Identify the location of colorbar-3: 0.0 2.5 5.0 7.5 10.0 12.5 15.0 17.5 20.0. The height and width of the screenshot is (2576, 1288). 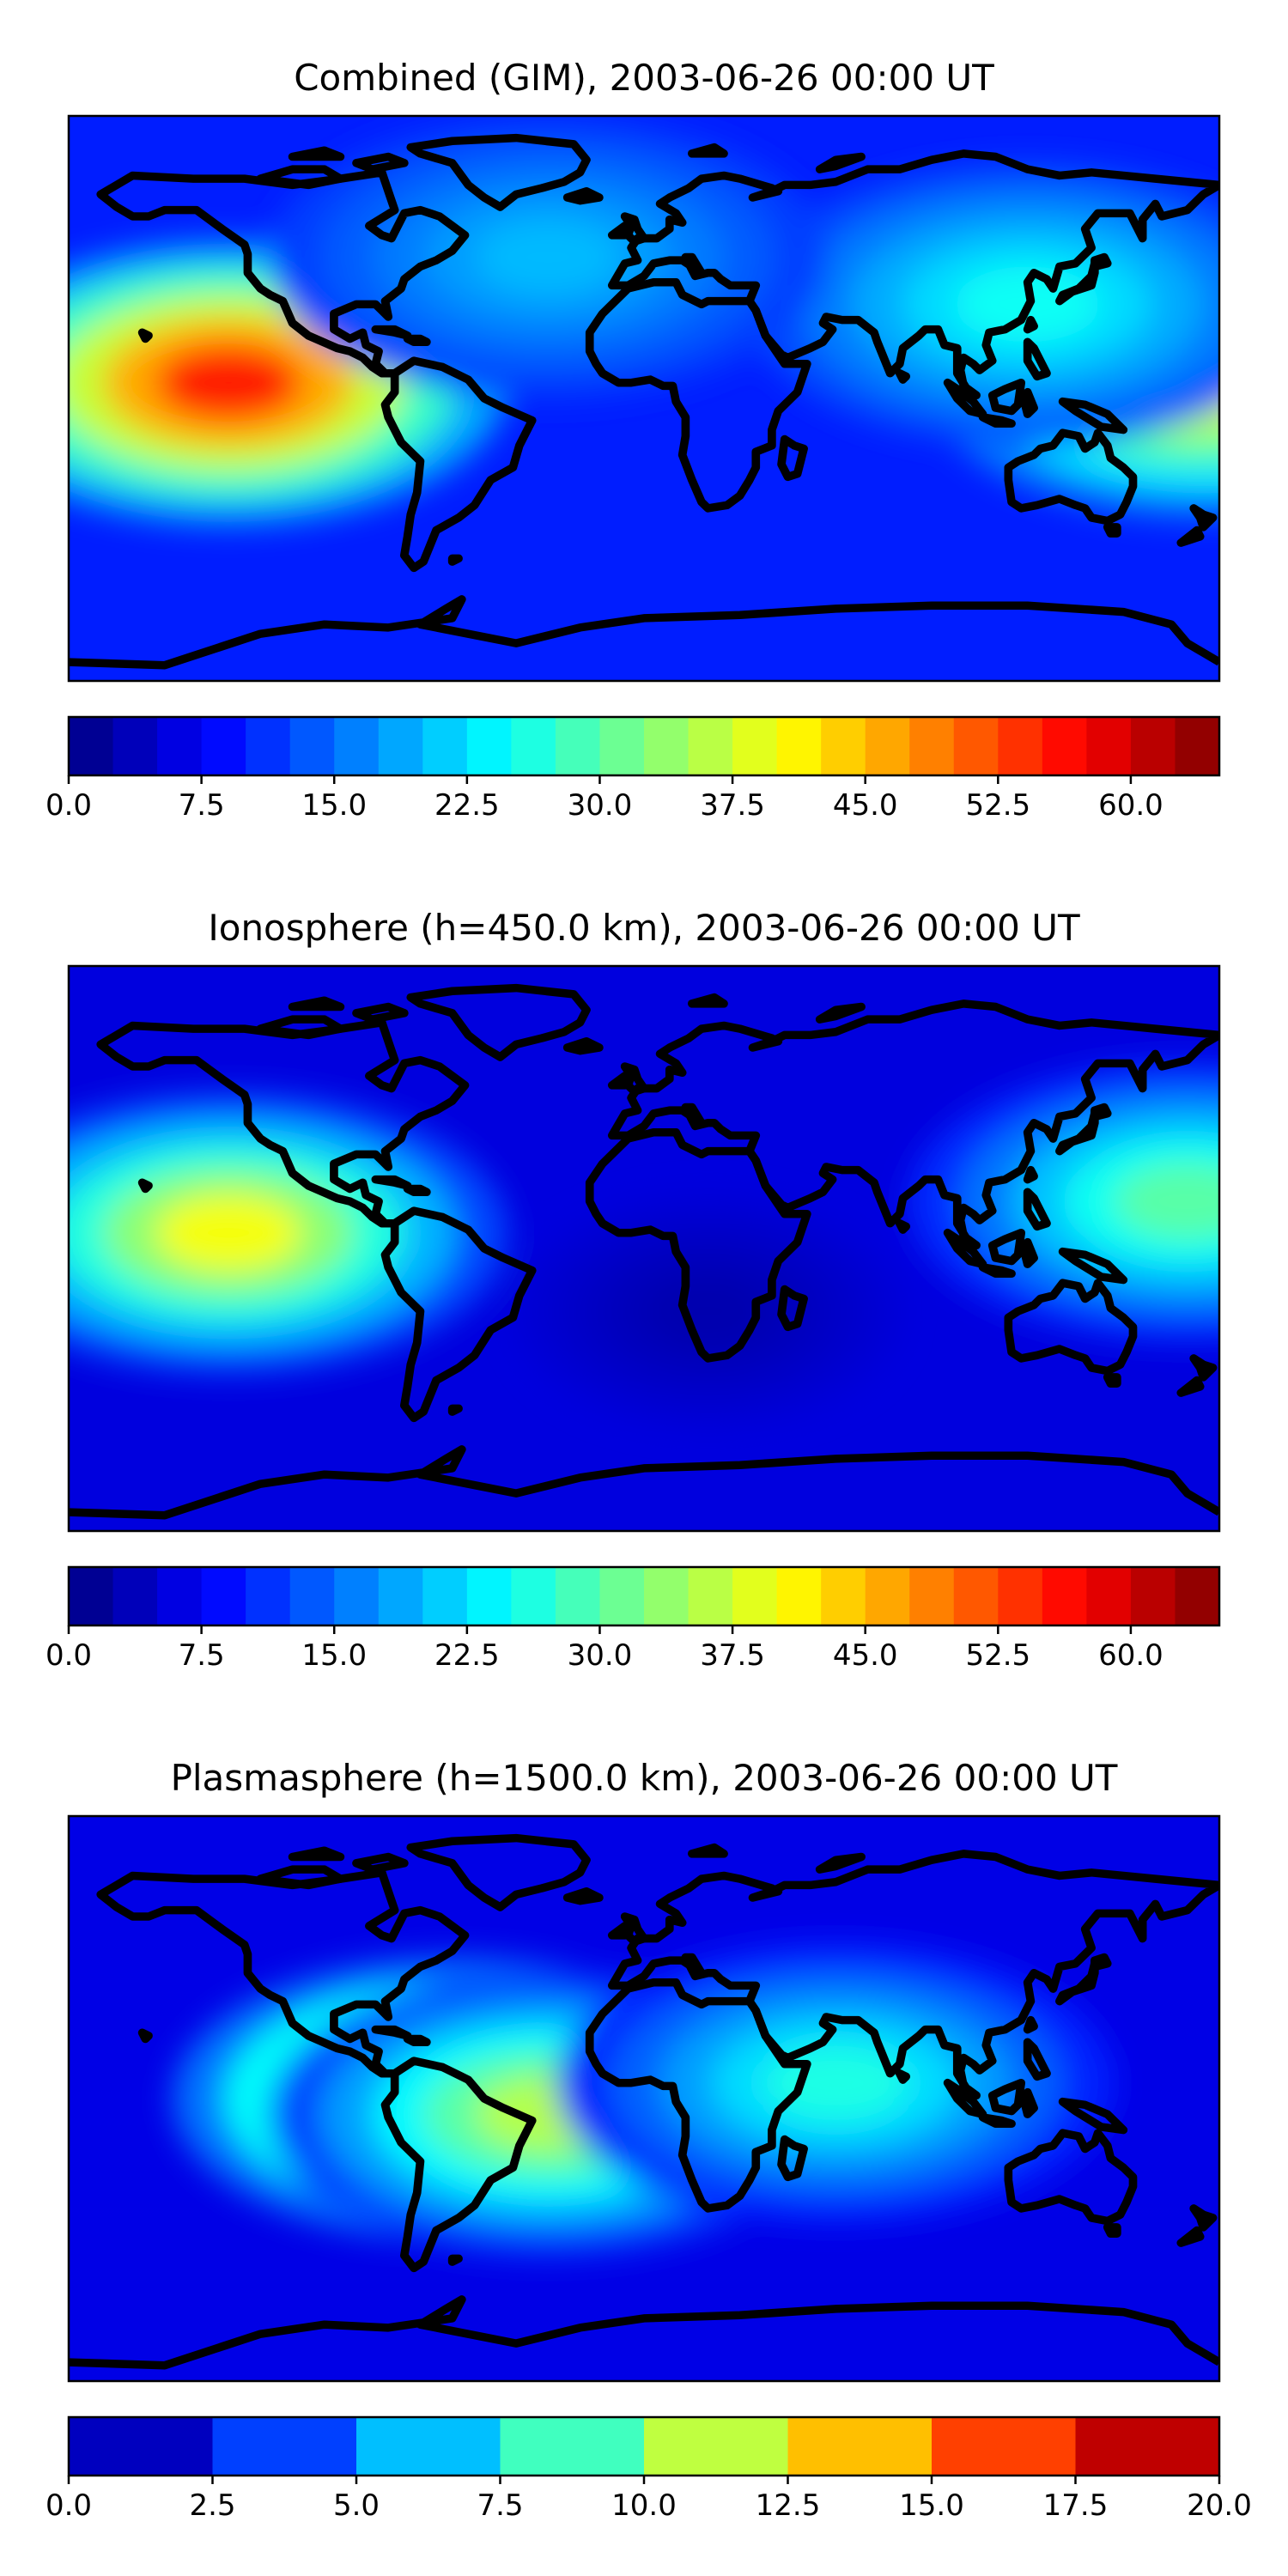
(649, 2469).